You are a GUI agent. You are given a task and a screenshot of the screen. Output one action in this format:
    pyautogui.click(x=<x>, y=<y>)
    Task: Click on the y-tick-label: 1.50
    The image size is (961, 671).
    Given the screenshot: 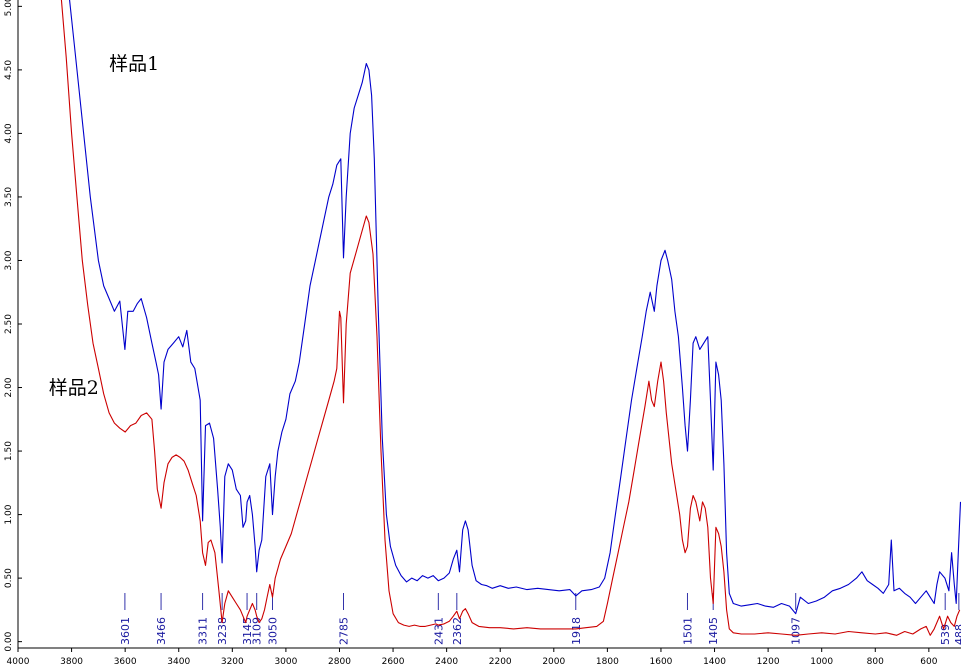 What is the action you would take?
    pyautogui.click(x=9, y=451)
    